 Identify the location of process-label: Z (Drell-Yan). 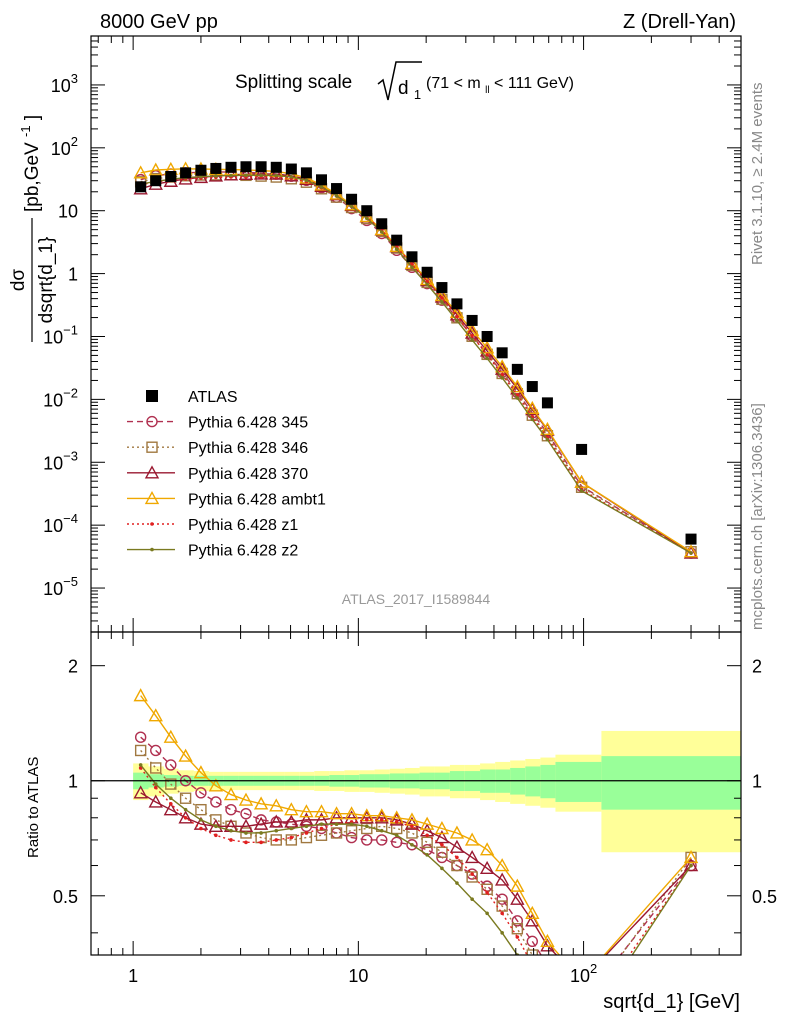
(679, 22).